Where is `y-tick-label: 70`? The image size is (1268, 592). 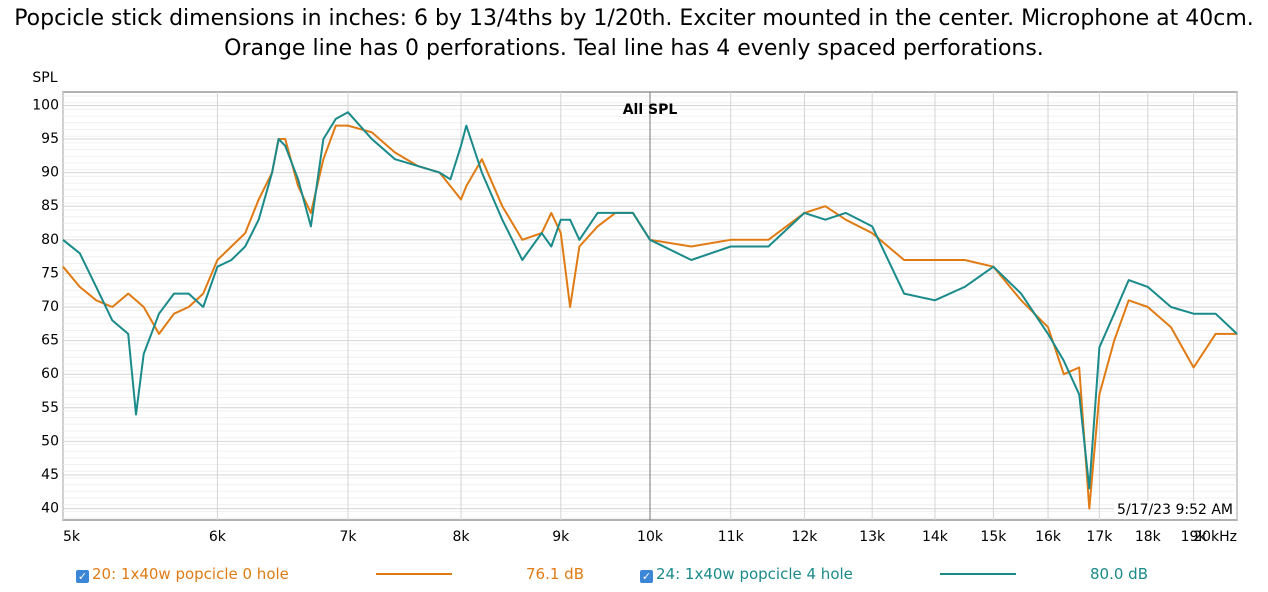 y-tick-label: 70 is located at coordinates (50, 307).